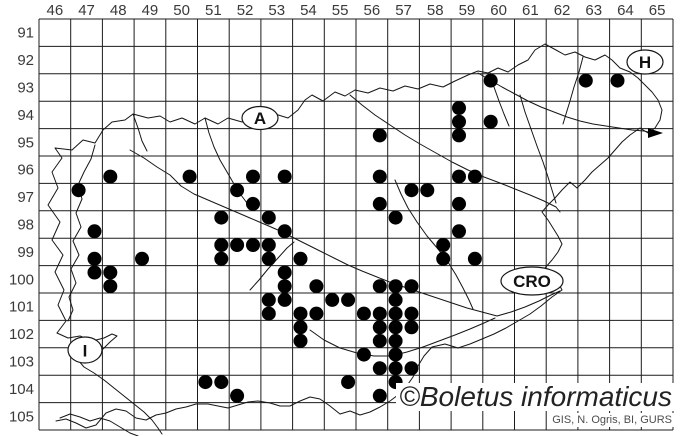  What do you see at coordinates (25, 225) in the screenshot?
I see `row-label-98: 98` at bounding box center [25, 225].